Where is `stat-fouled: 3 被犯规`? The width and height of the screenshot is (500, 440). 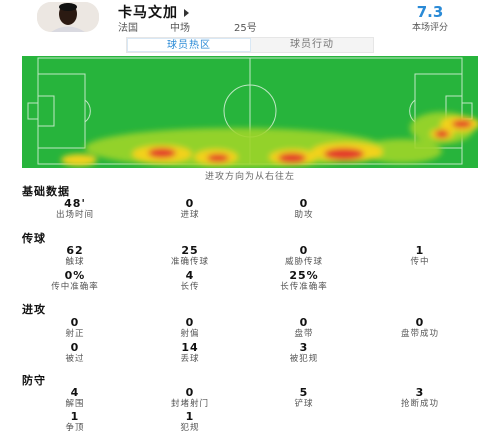
stat-fouled: 3 被犯规 is located at coordinates (304, 353).